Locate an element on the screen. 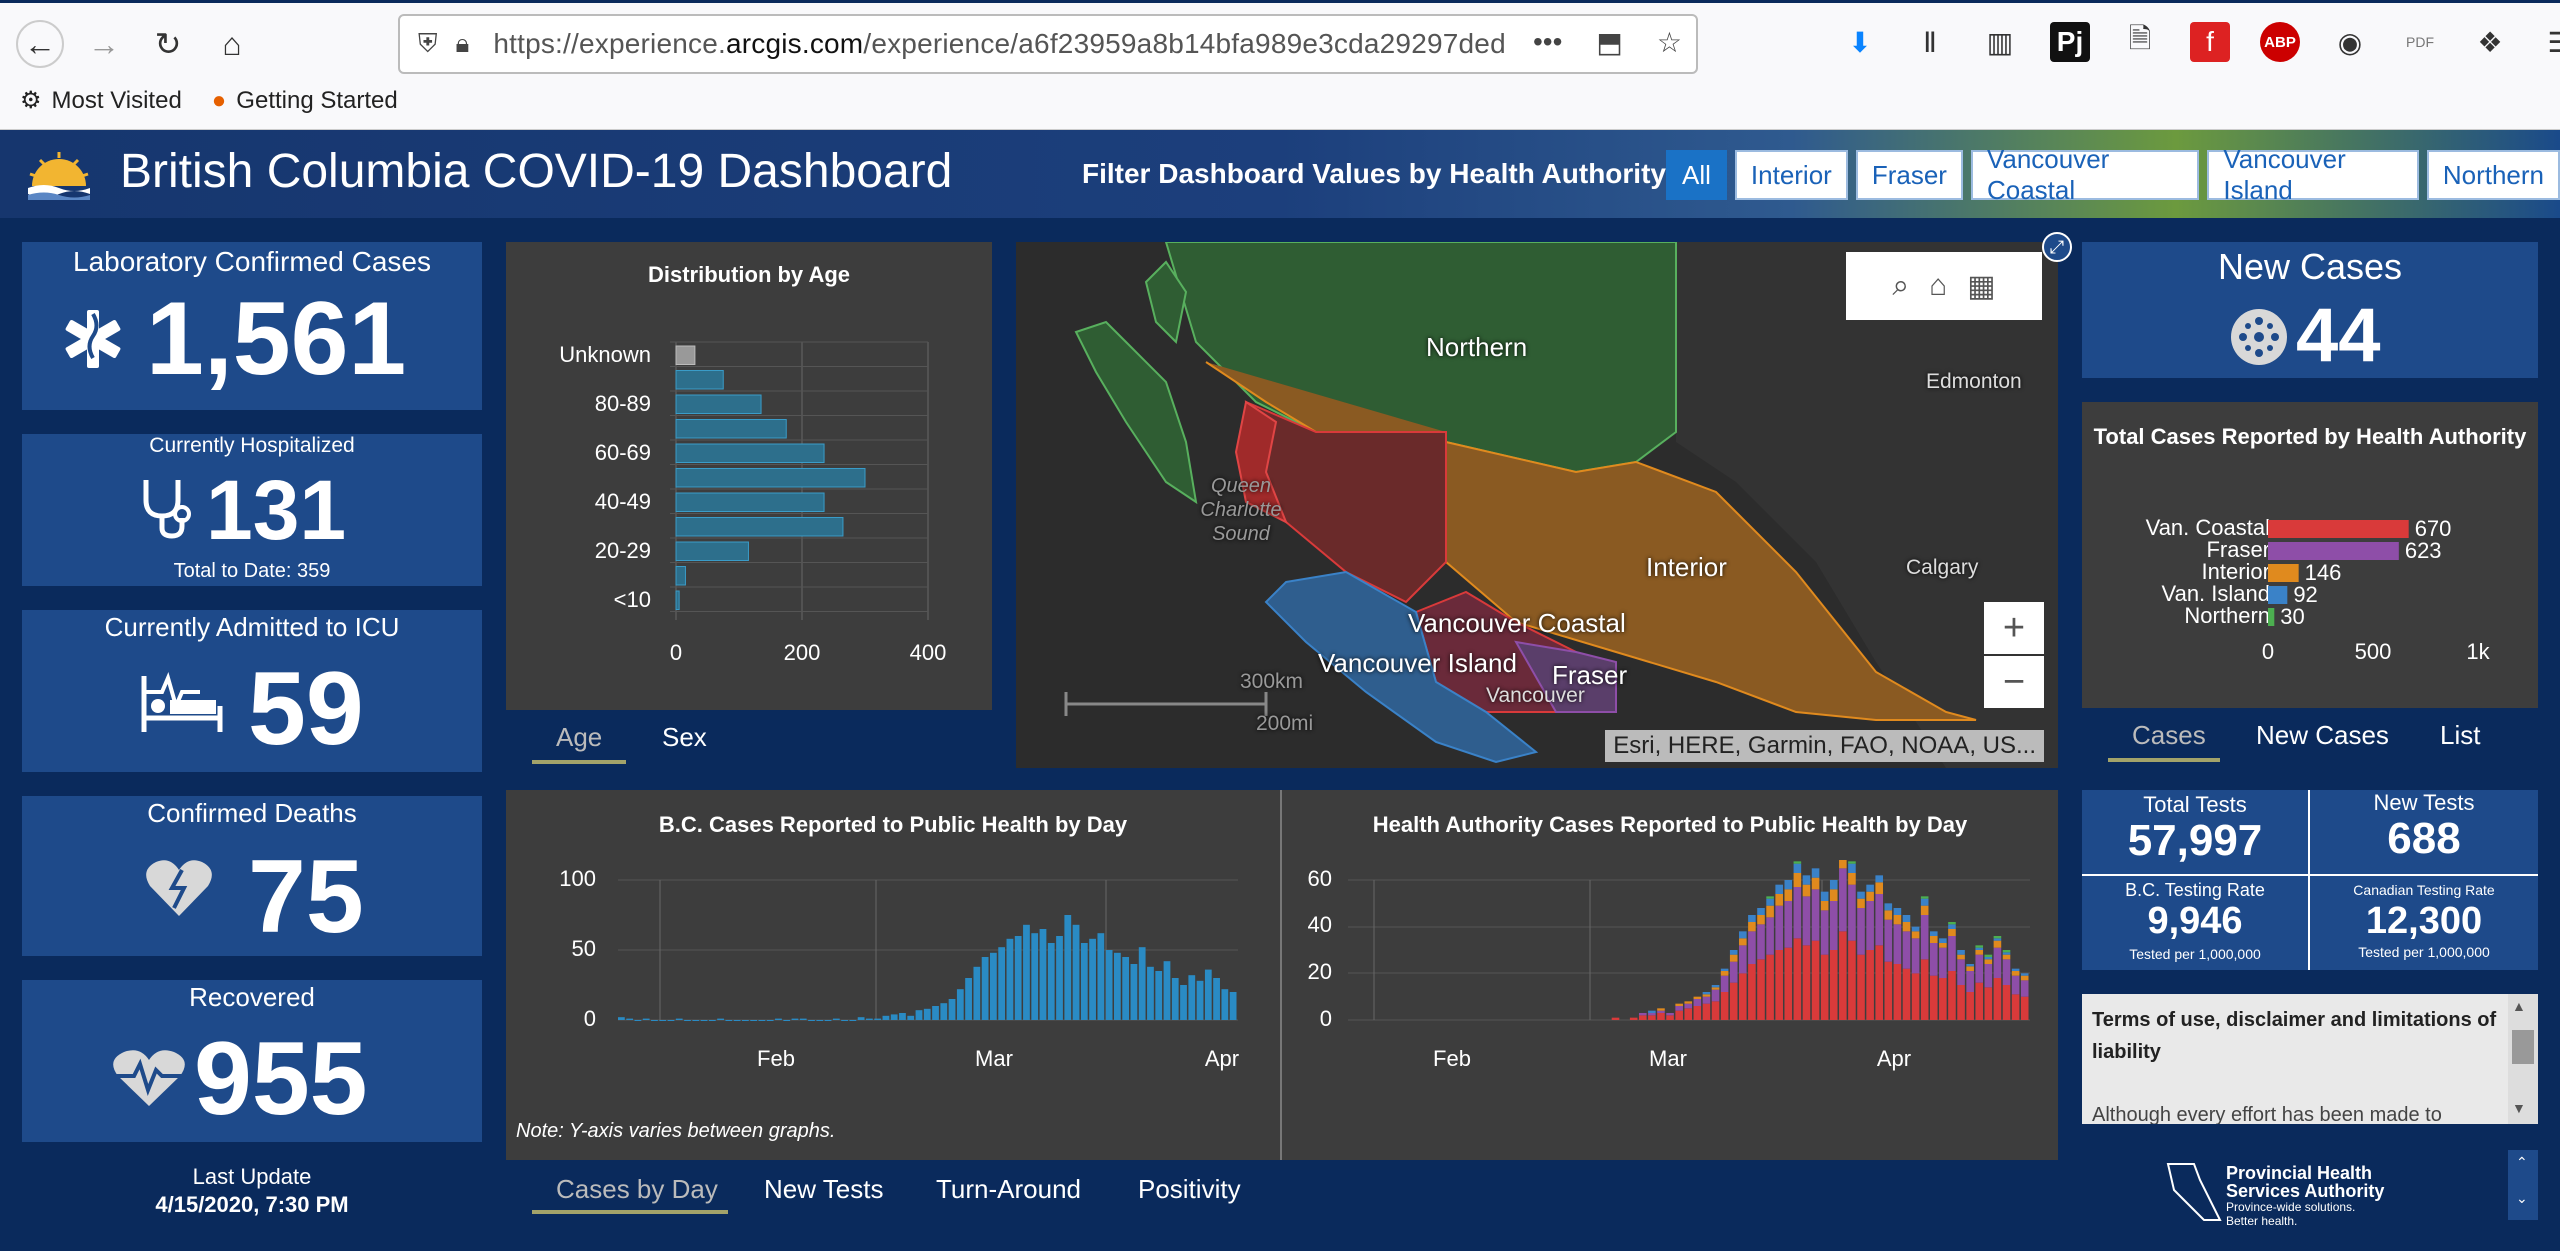  map-zoom-out-icon: − is located at coordinates (2014, 682).